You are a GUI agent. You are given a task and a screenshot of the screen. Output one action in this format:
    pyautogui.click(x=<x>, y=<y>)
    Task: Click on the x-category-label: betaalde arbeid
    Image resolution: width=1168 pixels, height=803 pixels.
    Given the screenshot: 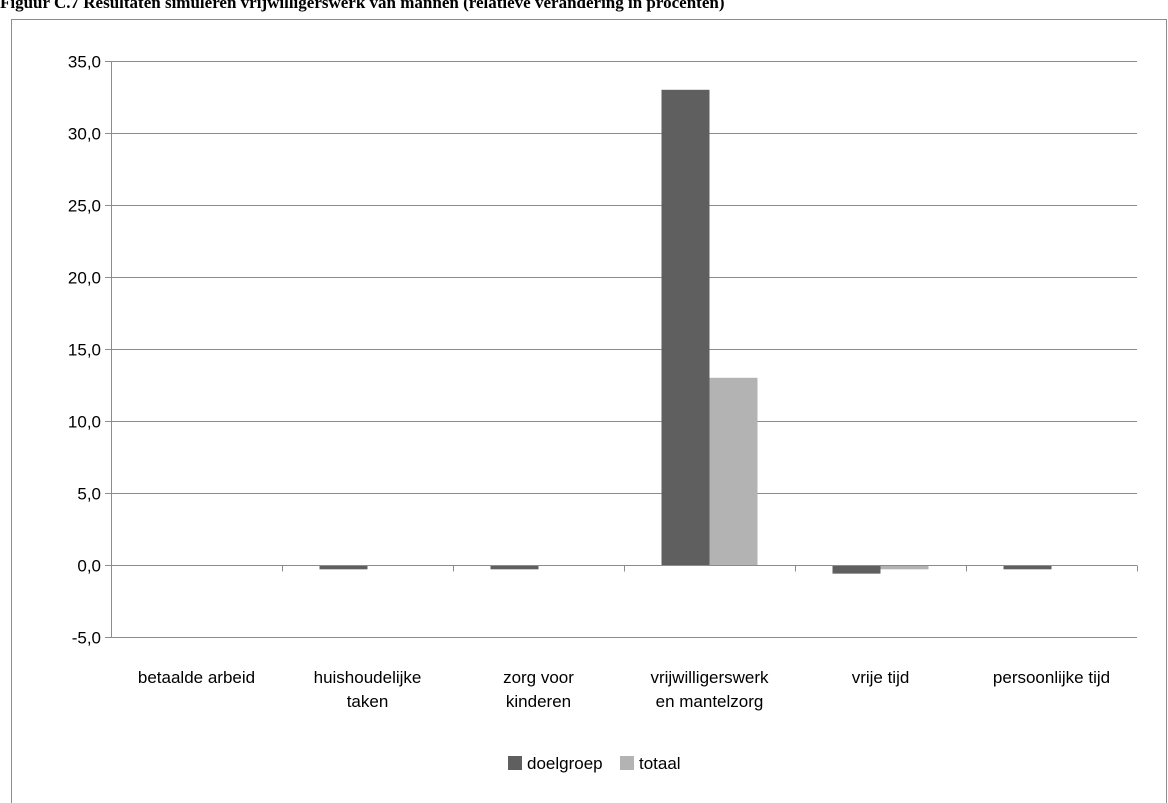 What is the action you would take?
    pyautogui.click(x=196, y=677)
    